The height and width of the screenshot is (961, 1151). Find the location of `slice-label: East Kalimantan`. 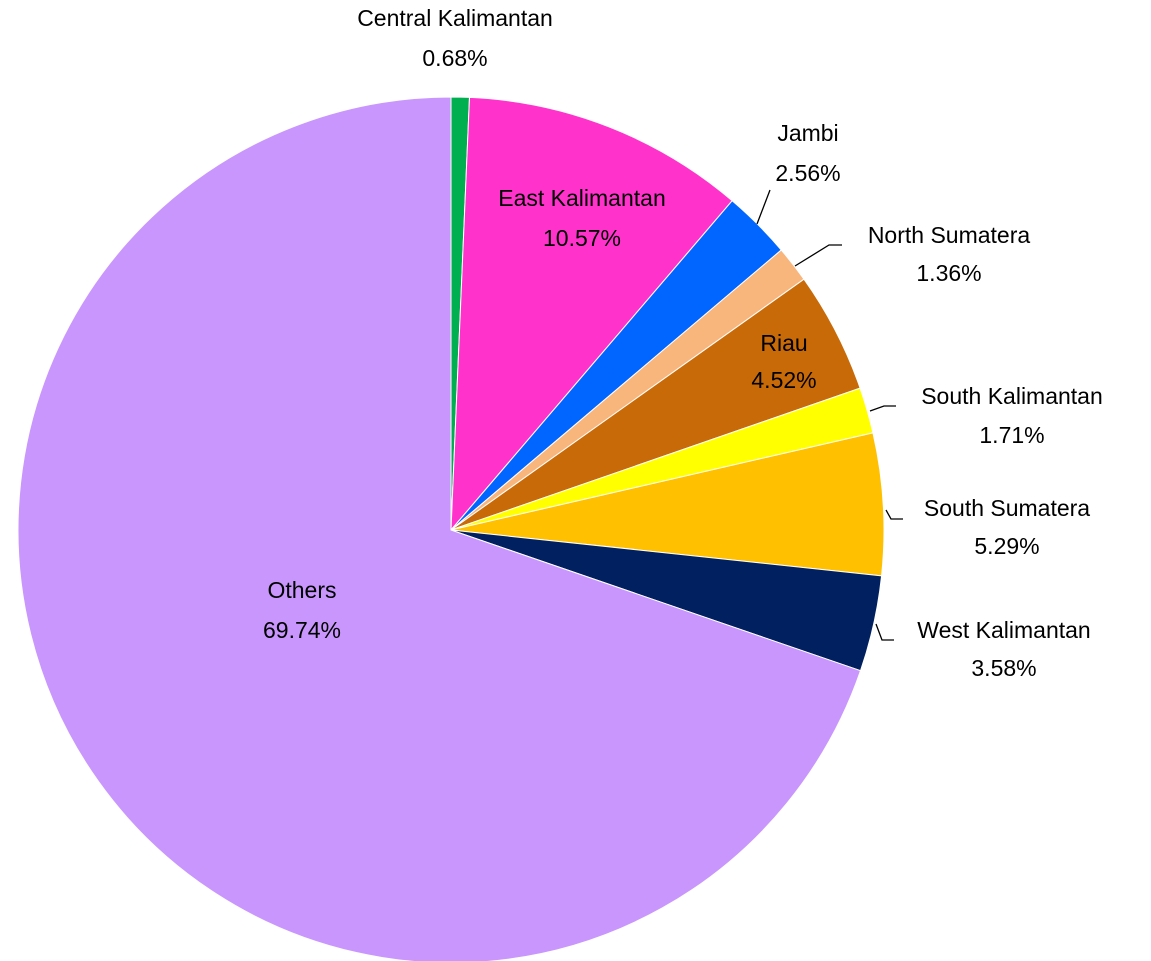

slice-label: East Kalimantan is located at coordinates (581, 198).